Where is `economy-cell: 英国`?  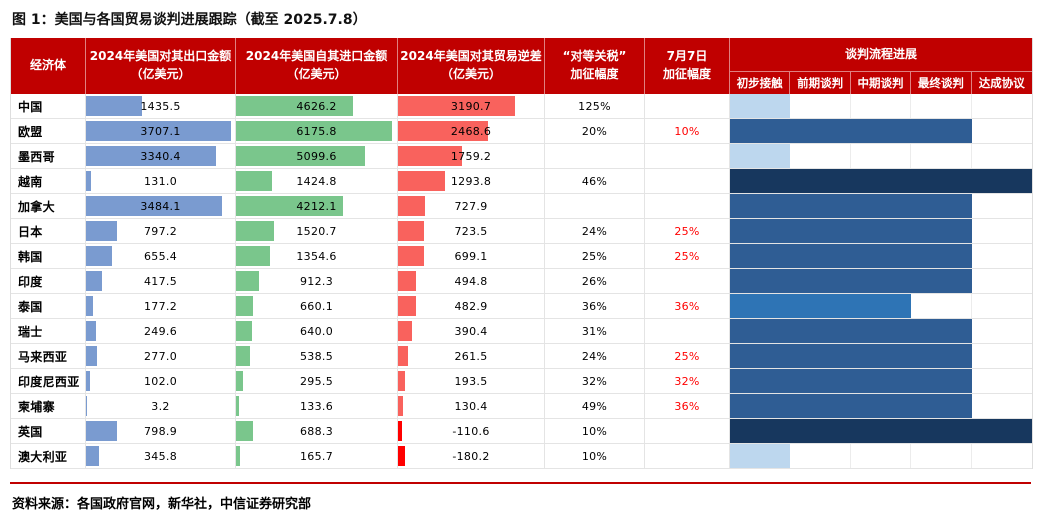 economy-cell: 英国 is located at coordinates (48, 431).